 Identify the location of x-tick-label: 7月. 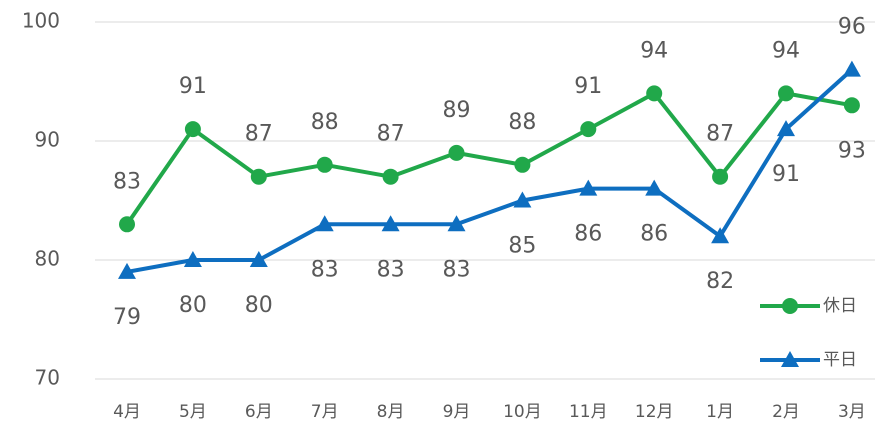
(325, 412).